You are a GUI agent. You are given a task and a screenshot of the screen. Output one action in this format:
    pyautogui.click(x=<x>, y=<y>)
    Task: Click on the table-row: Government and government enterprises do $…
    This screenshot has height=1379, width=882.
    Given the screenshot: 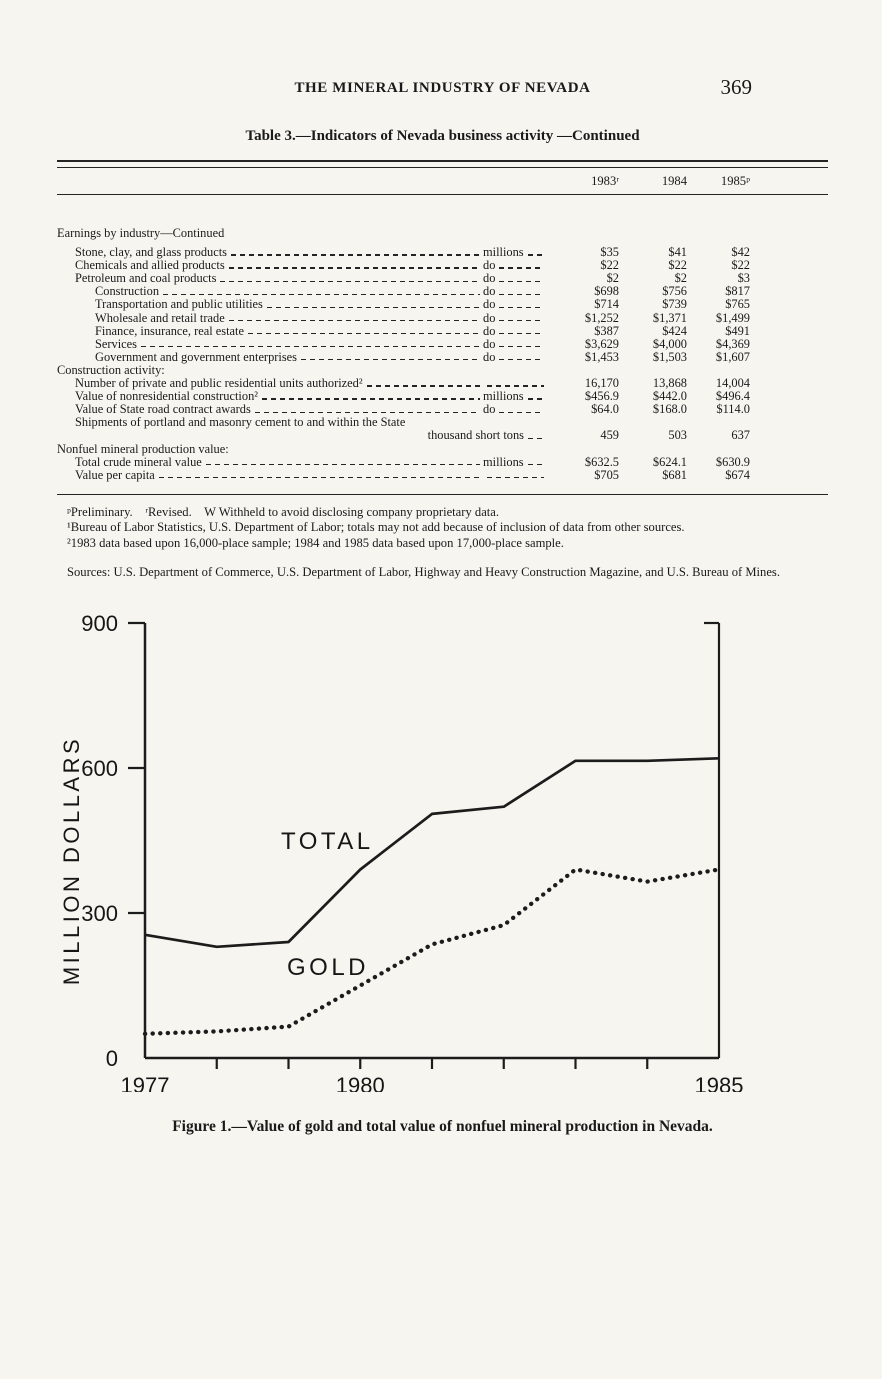 What is the action you would take?
    pyautogui.click(x=442, y=356)
    